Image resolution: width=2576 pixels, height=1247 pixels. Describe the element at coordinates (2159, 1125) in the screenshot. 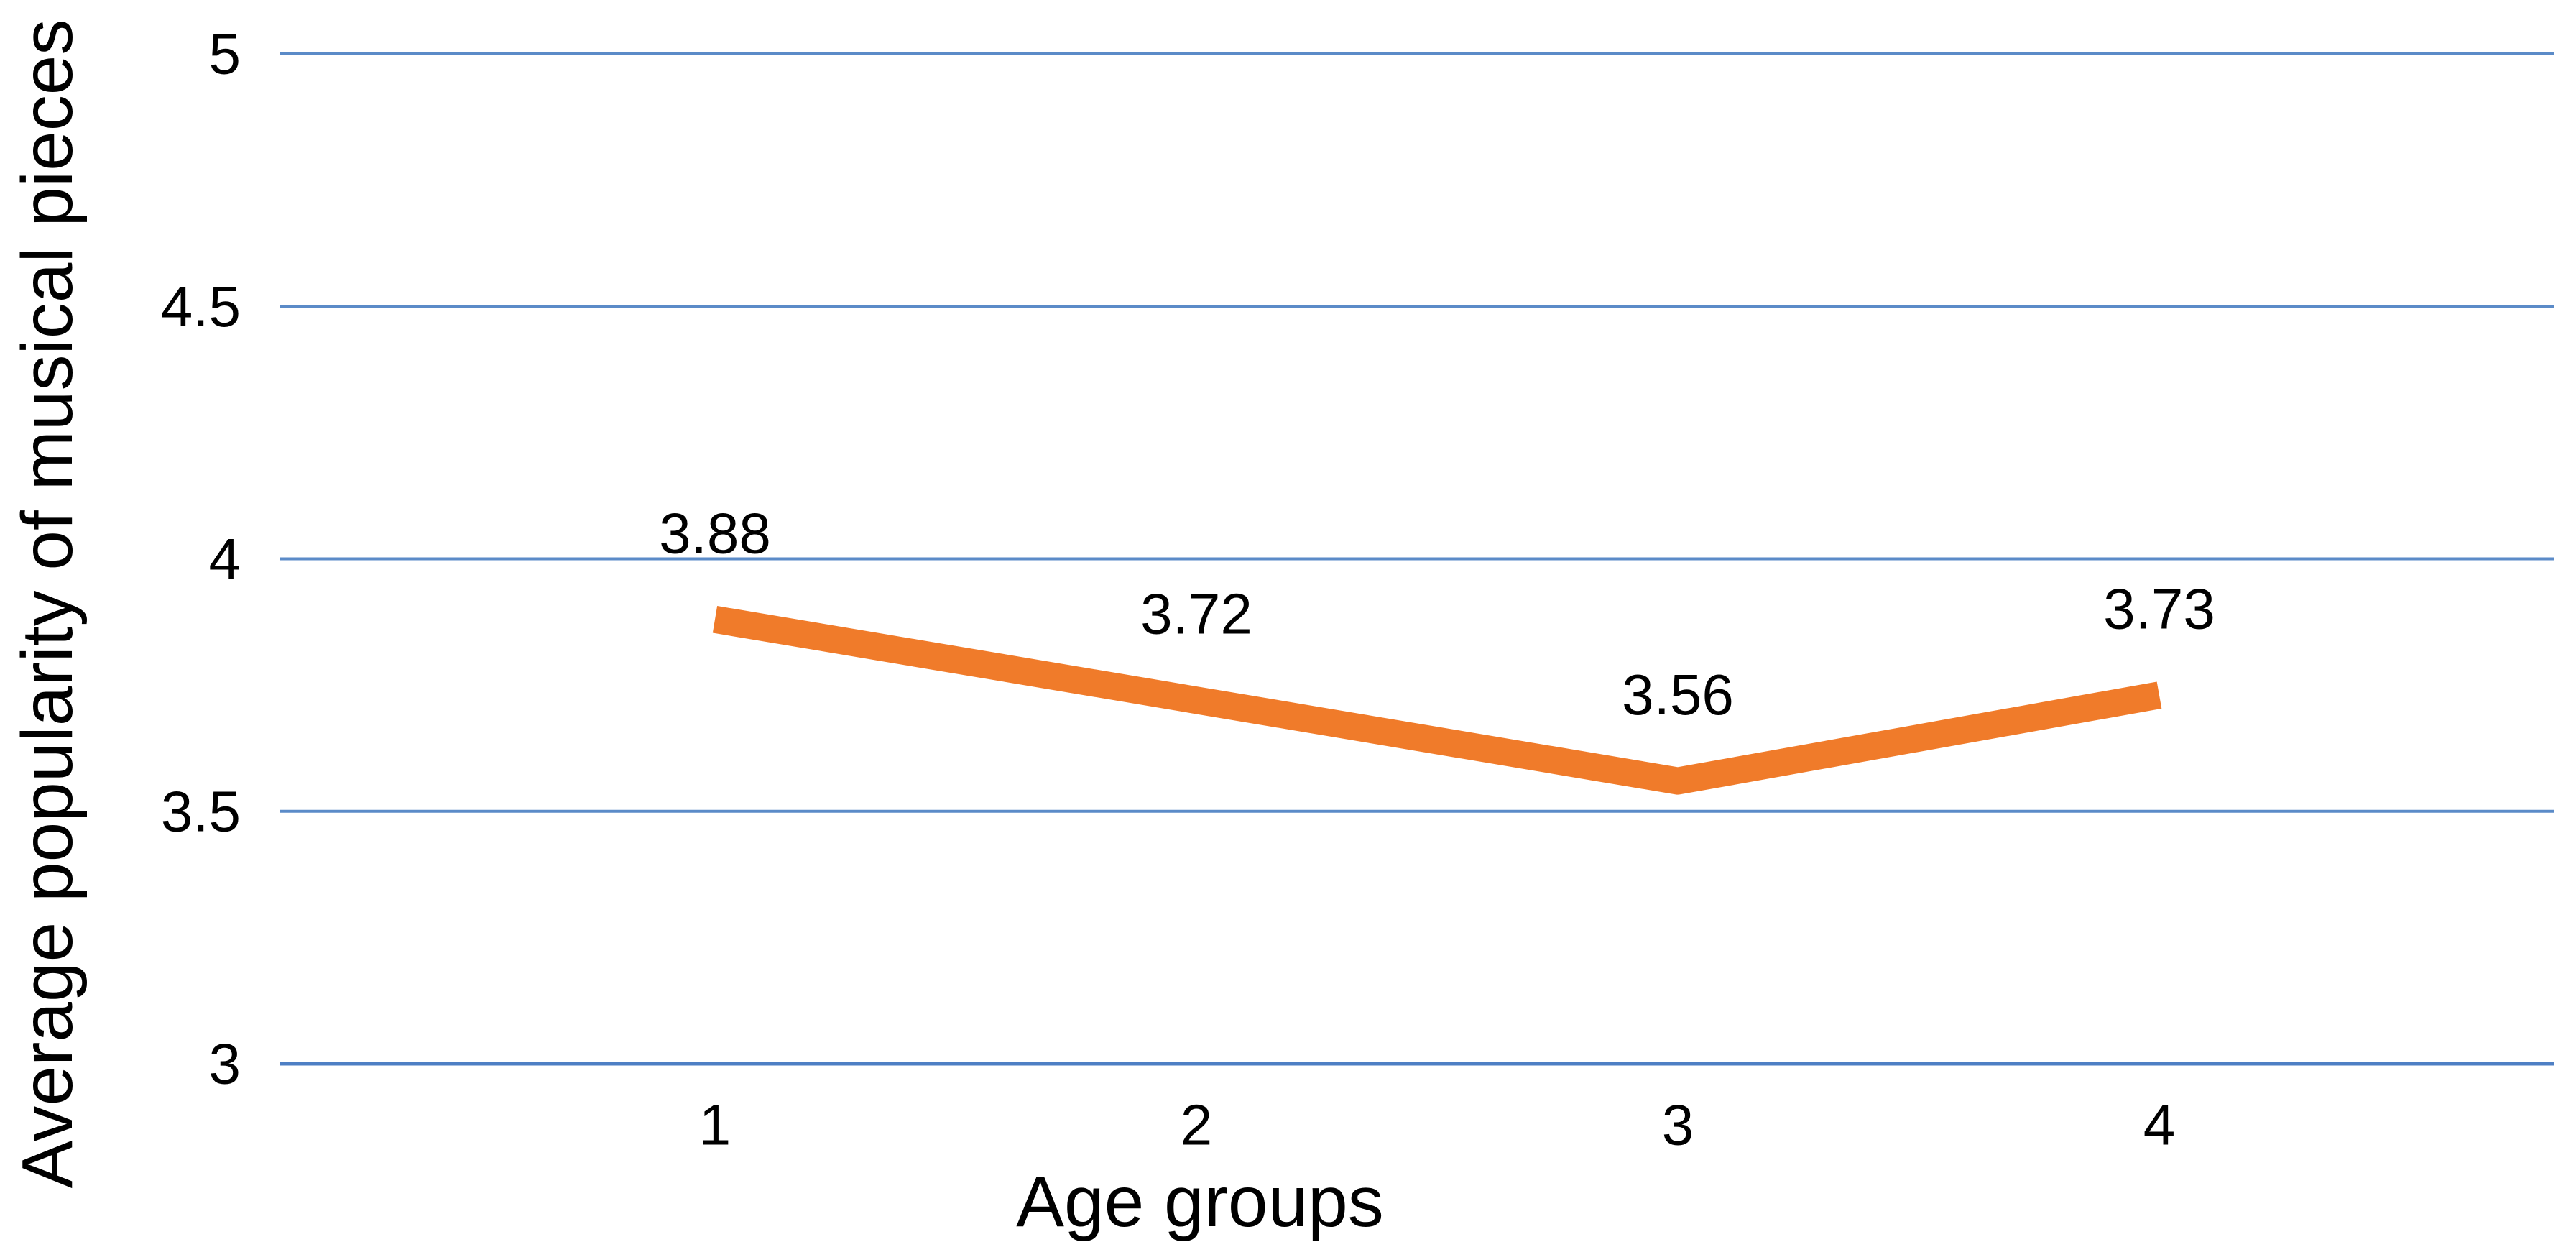

I see `x-tick-label: 4` at that location.